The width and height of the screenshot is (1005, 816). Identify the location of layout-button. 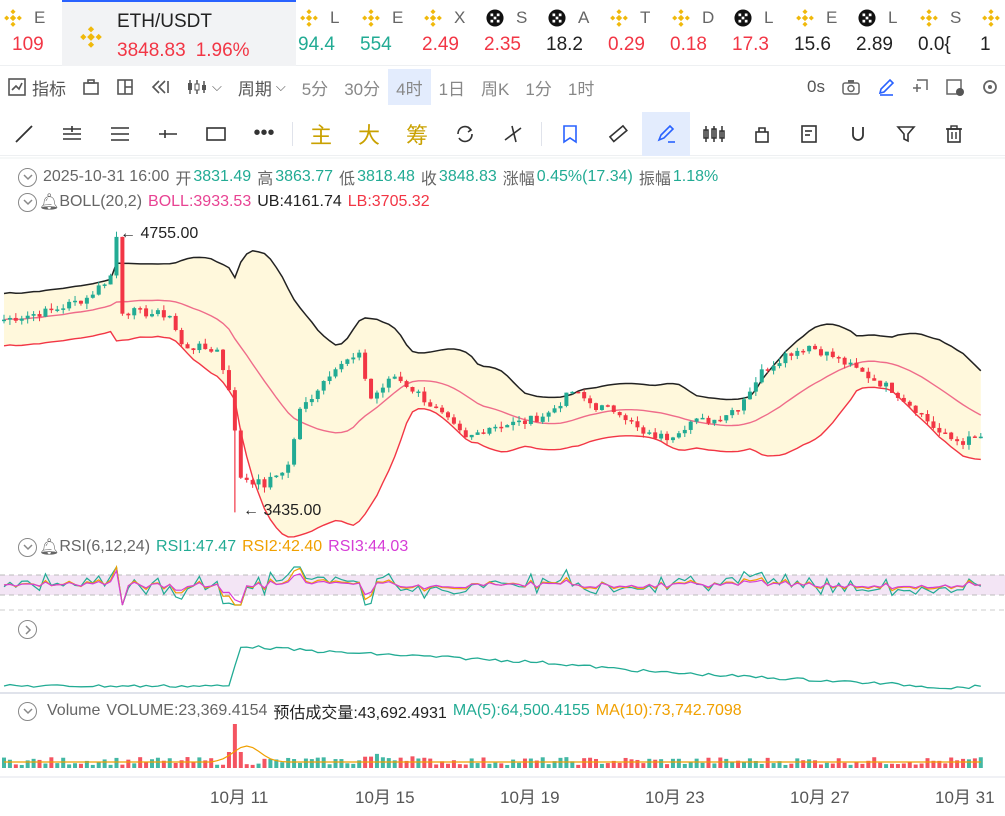
(91, 87).